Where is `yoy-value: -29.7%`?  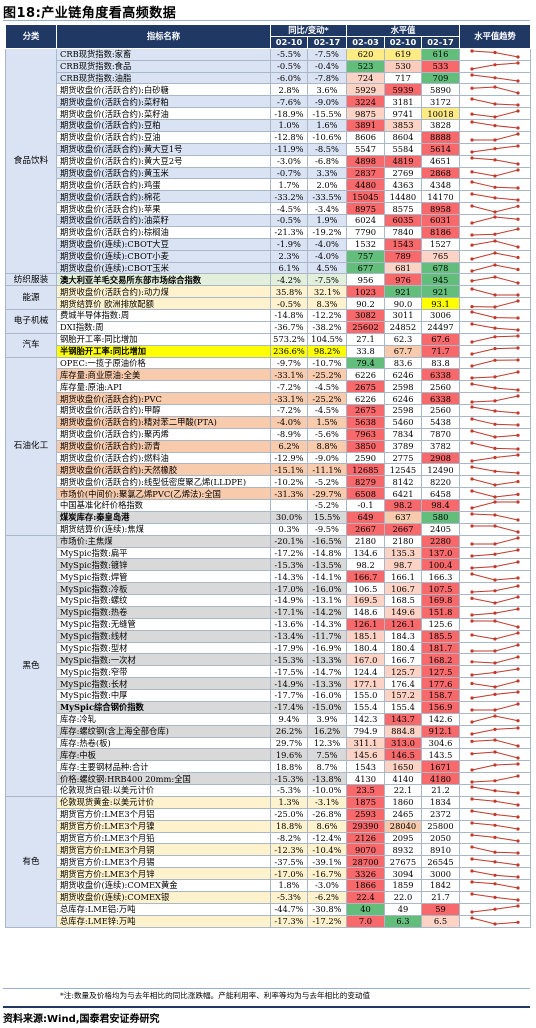
yoy-value: -29.7% is located at coordinates (327, 493).